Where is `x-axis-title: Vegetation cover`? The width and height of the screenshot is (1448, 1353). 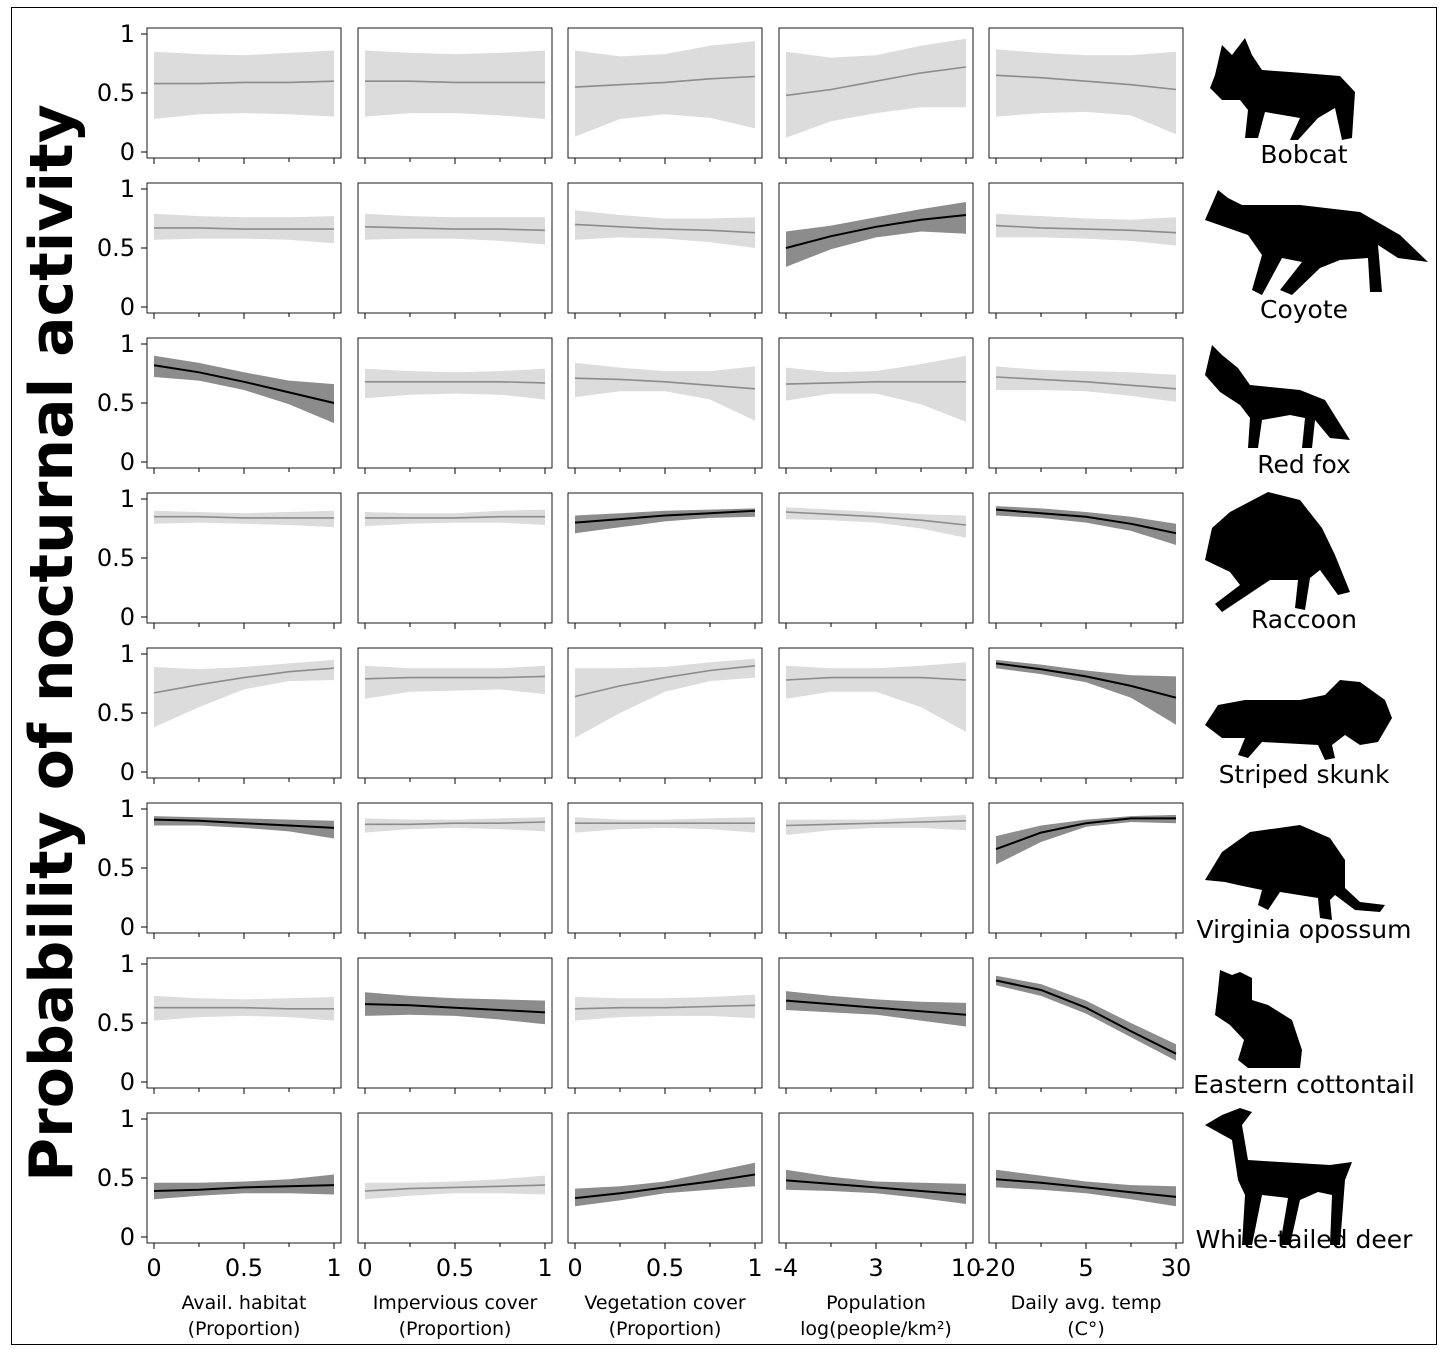
x-axis-title: Vegetation cover is located at coordinates (664, 1303).